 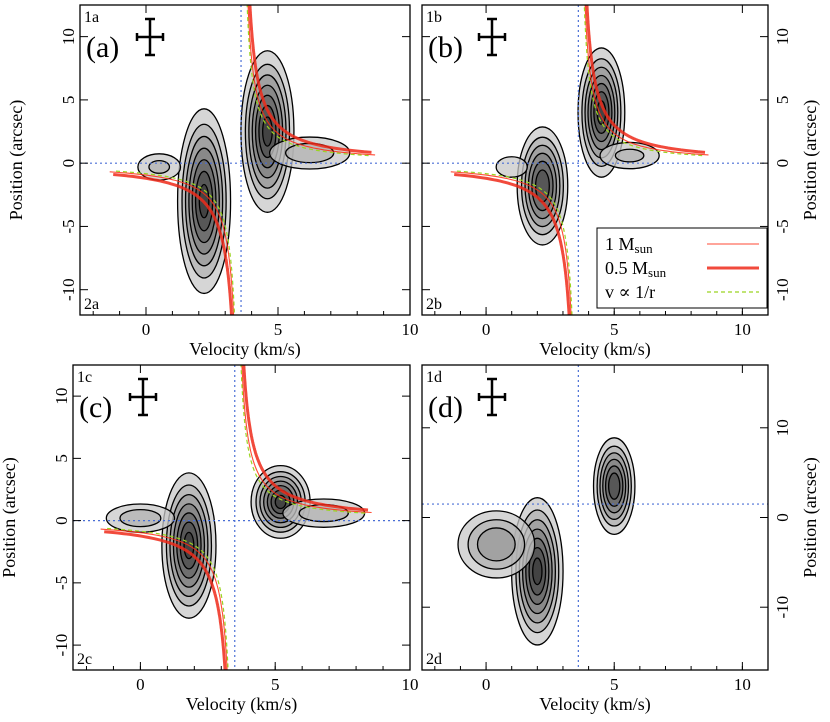 What do you see at coordinates (636, 269) in the screenshot?
I see `legend-label: 0.5 Msun` at bounding box center [636, 269].